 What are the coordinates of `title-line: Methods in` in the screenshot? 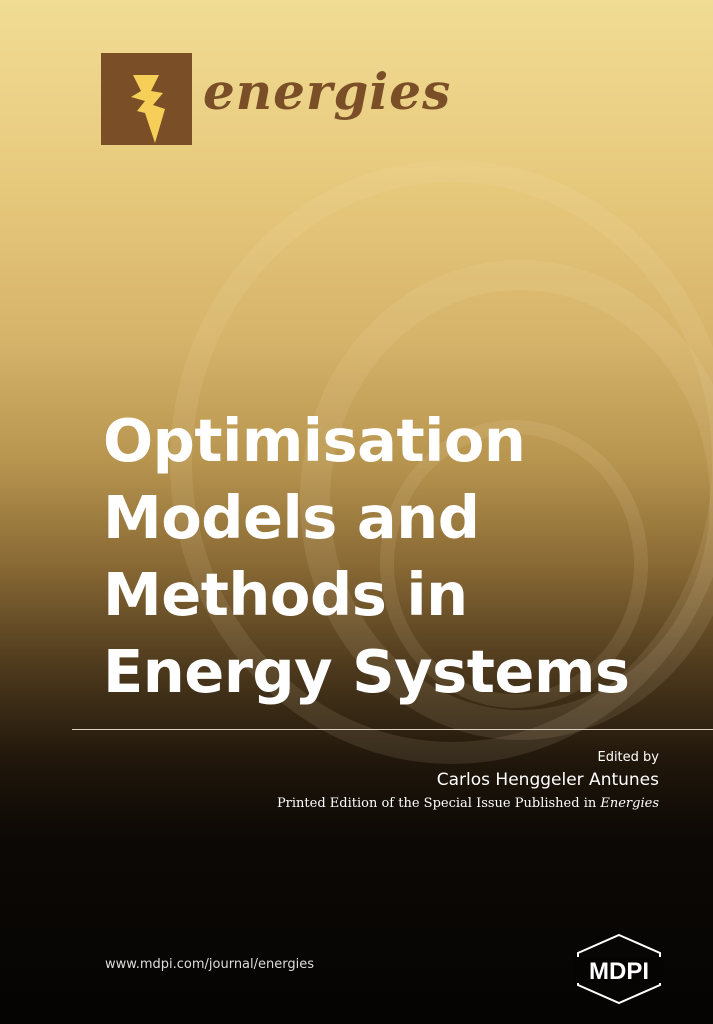 It's located at (285, 594).